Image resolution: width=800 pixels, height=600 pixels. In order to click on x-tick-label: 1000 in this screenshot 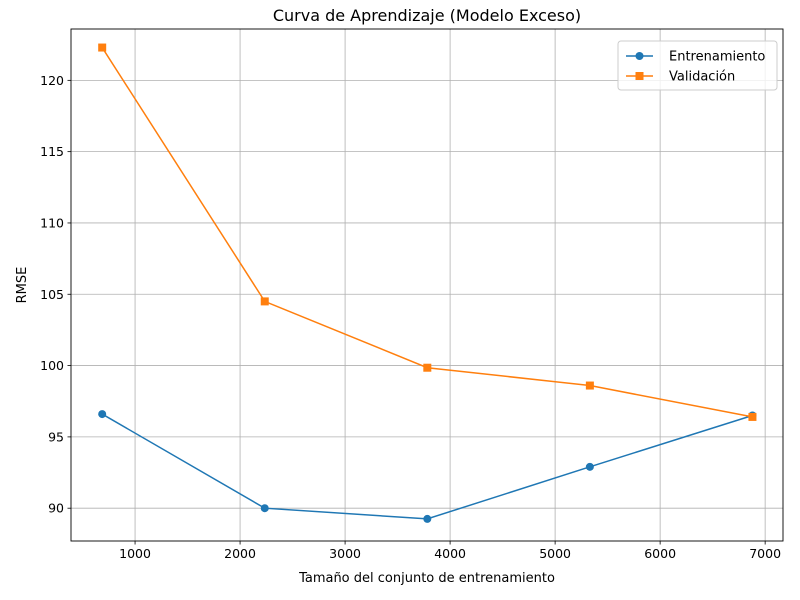, I will do `click(135, 553)`.